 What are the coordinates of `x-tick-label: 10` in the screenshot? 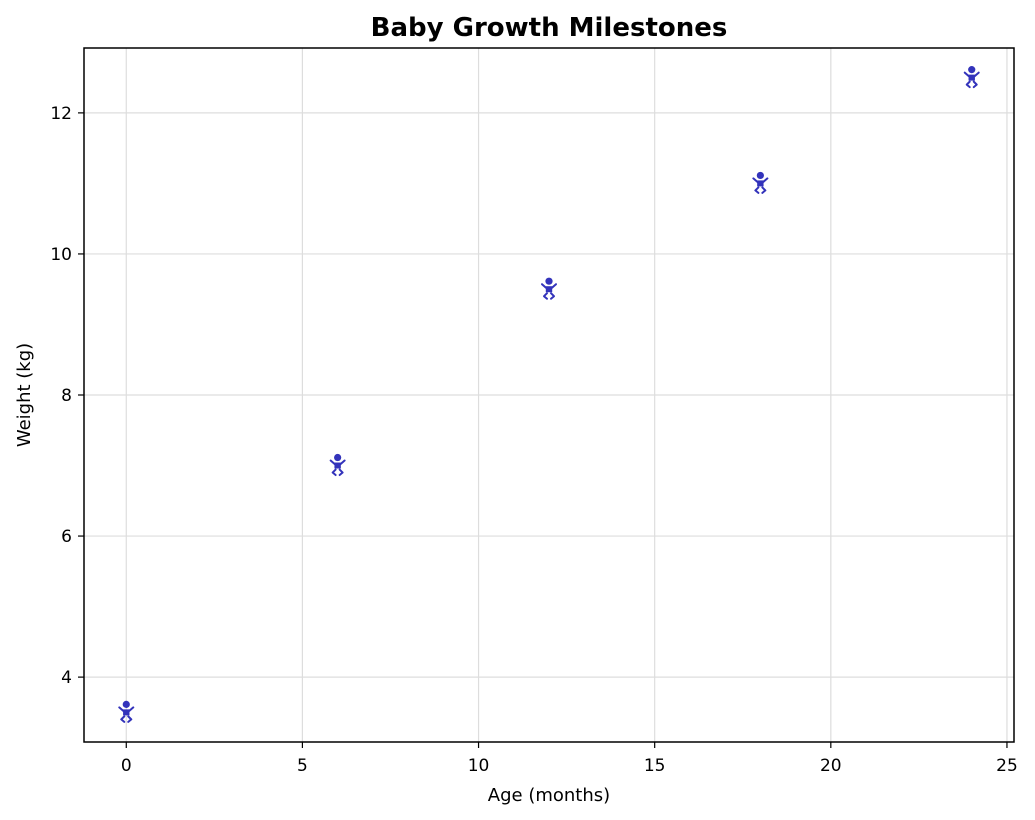 It's located at (479, 766).